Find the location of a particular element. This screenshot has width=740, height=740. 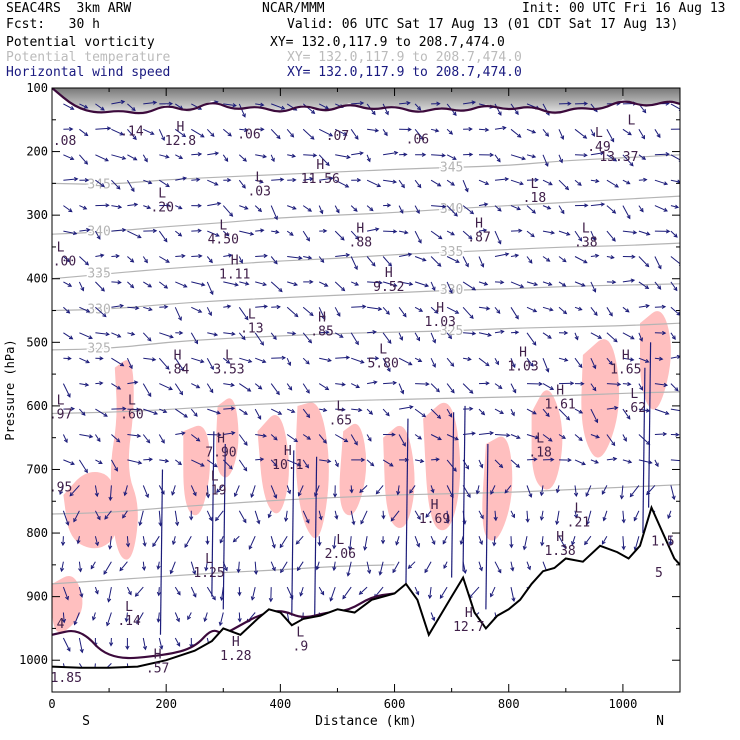

theta-contour-label: 340 is located at coordinates (451, 209).